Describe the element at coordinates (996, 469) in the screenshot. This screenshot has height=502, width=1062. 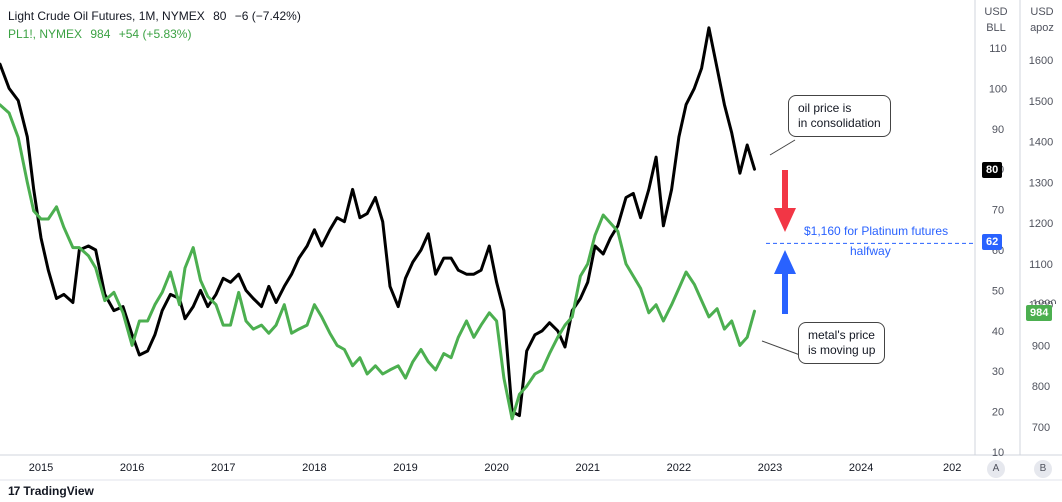
I see `left-axis-auto-button: A` at that location.